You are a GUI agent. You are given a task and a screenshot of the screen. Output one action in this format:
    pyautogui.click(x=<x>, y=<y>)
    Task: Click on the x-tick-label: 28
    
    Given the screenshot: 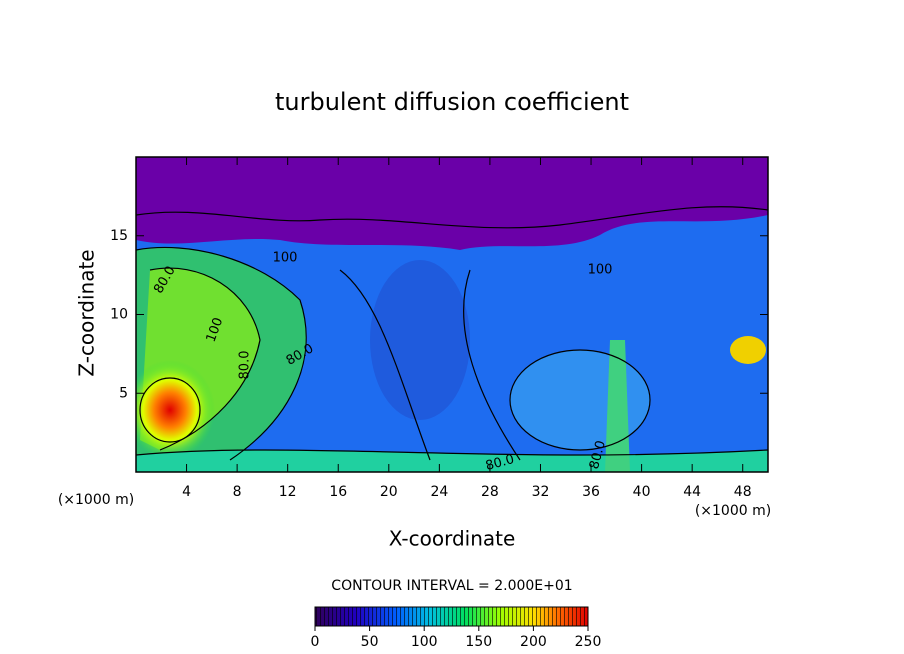 What is the action you would take?
    pyautogui.click(x=490, y=492)
    